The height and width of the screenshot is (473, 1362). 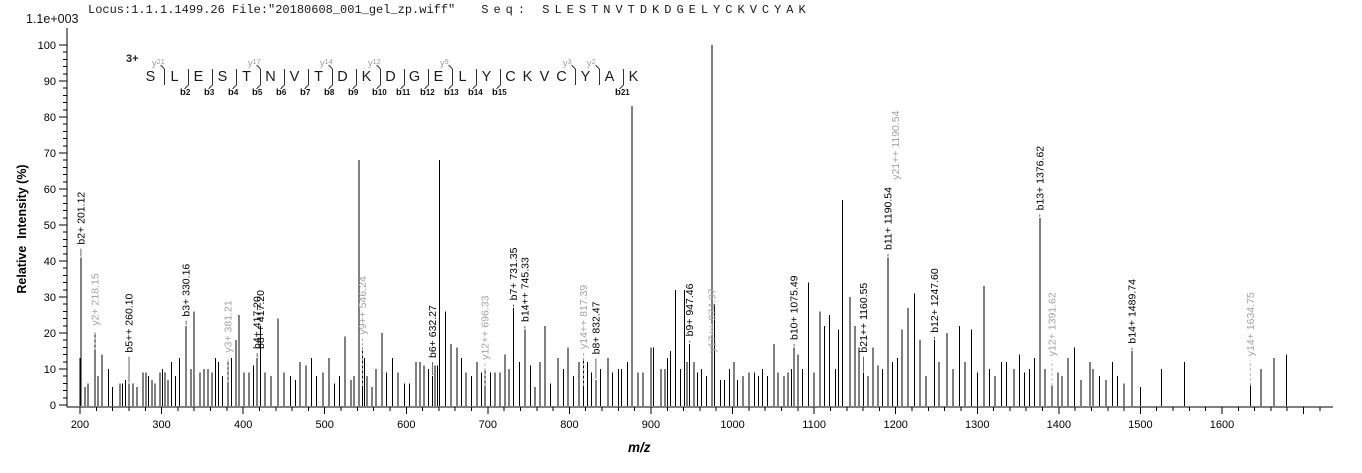 I want to click on y-tick-label: 50, so click(x=50, y=226).